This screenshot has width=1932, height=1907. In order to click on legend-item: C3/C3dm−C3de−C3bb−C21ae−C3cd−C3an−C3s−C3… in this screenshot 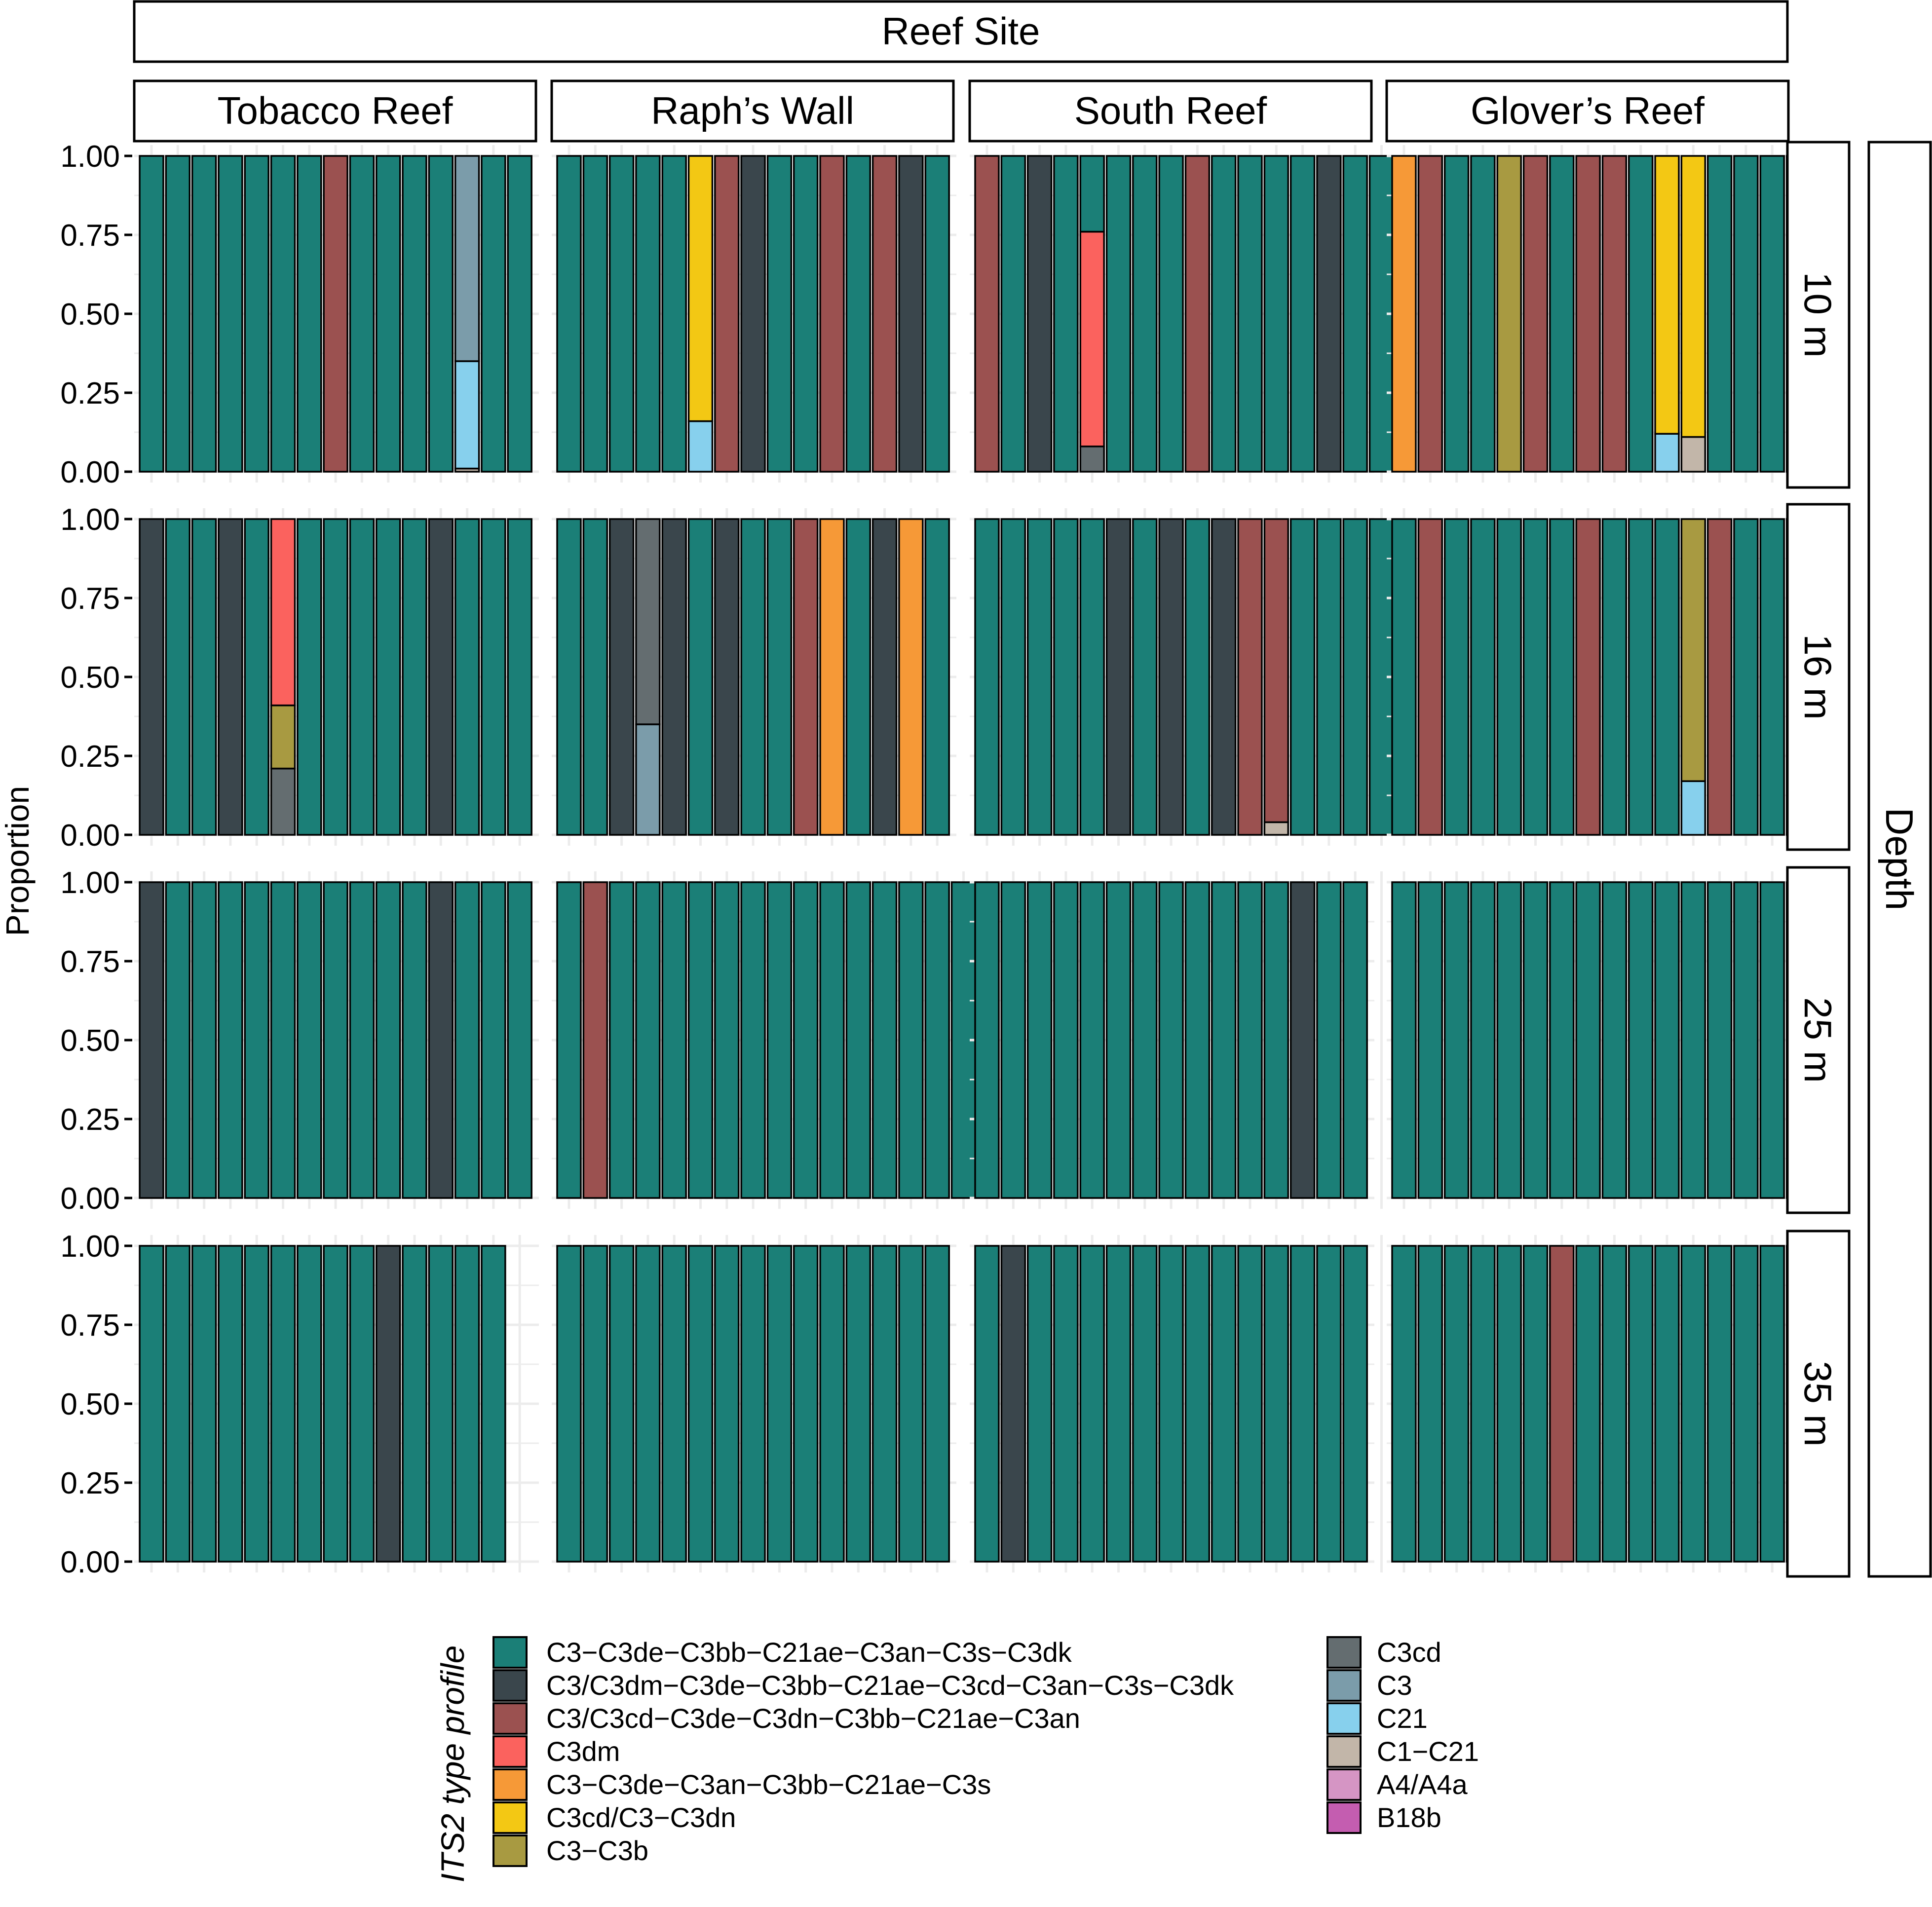, I will do `click(863, 1685)`.